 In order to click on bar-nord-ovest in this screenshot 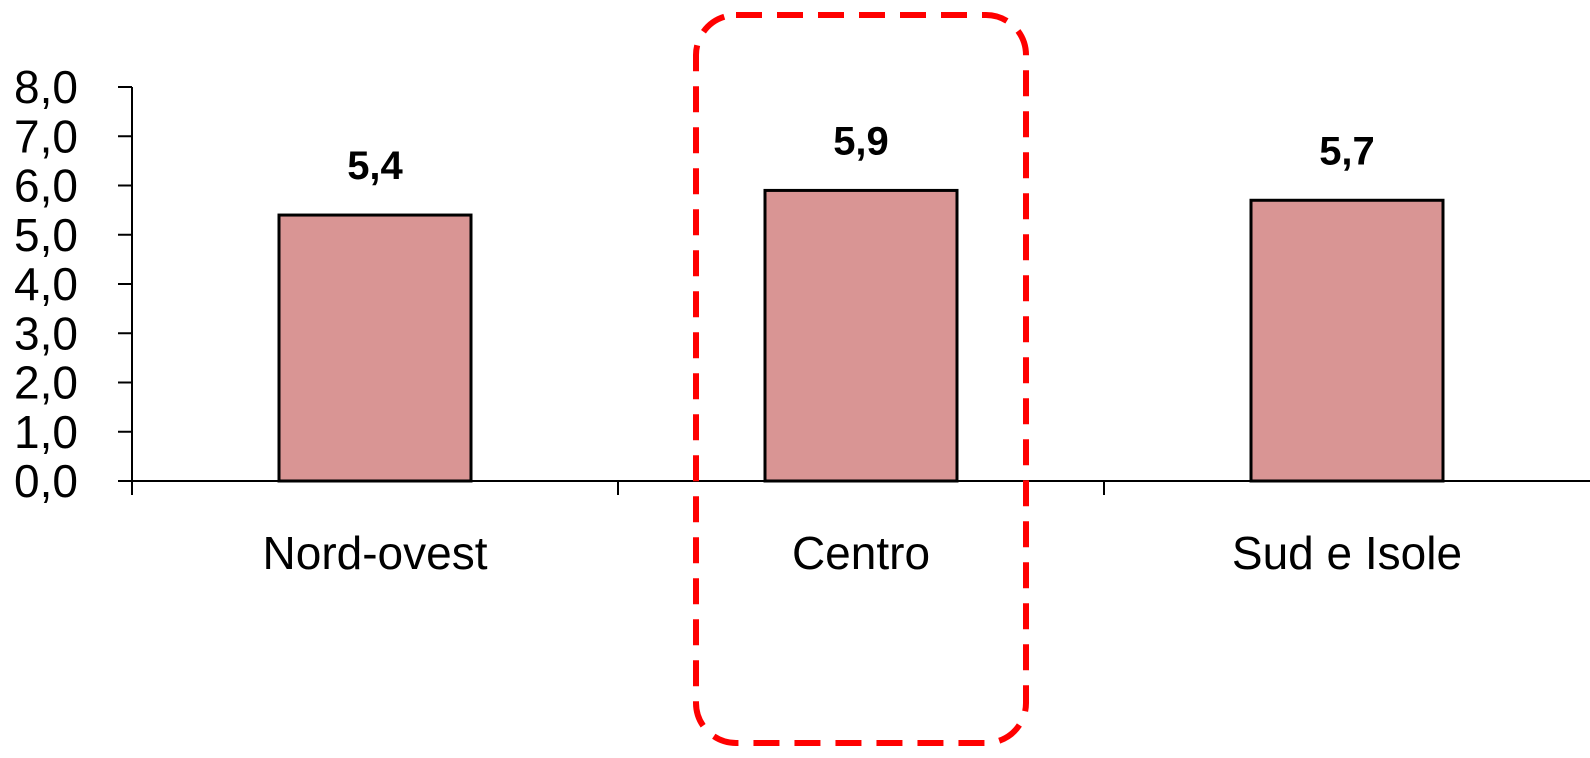, I will do `click(375, 348)`.